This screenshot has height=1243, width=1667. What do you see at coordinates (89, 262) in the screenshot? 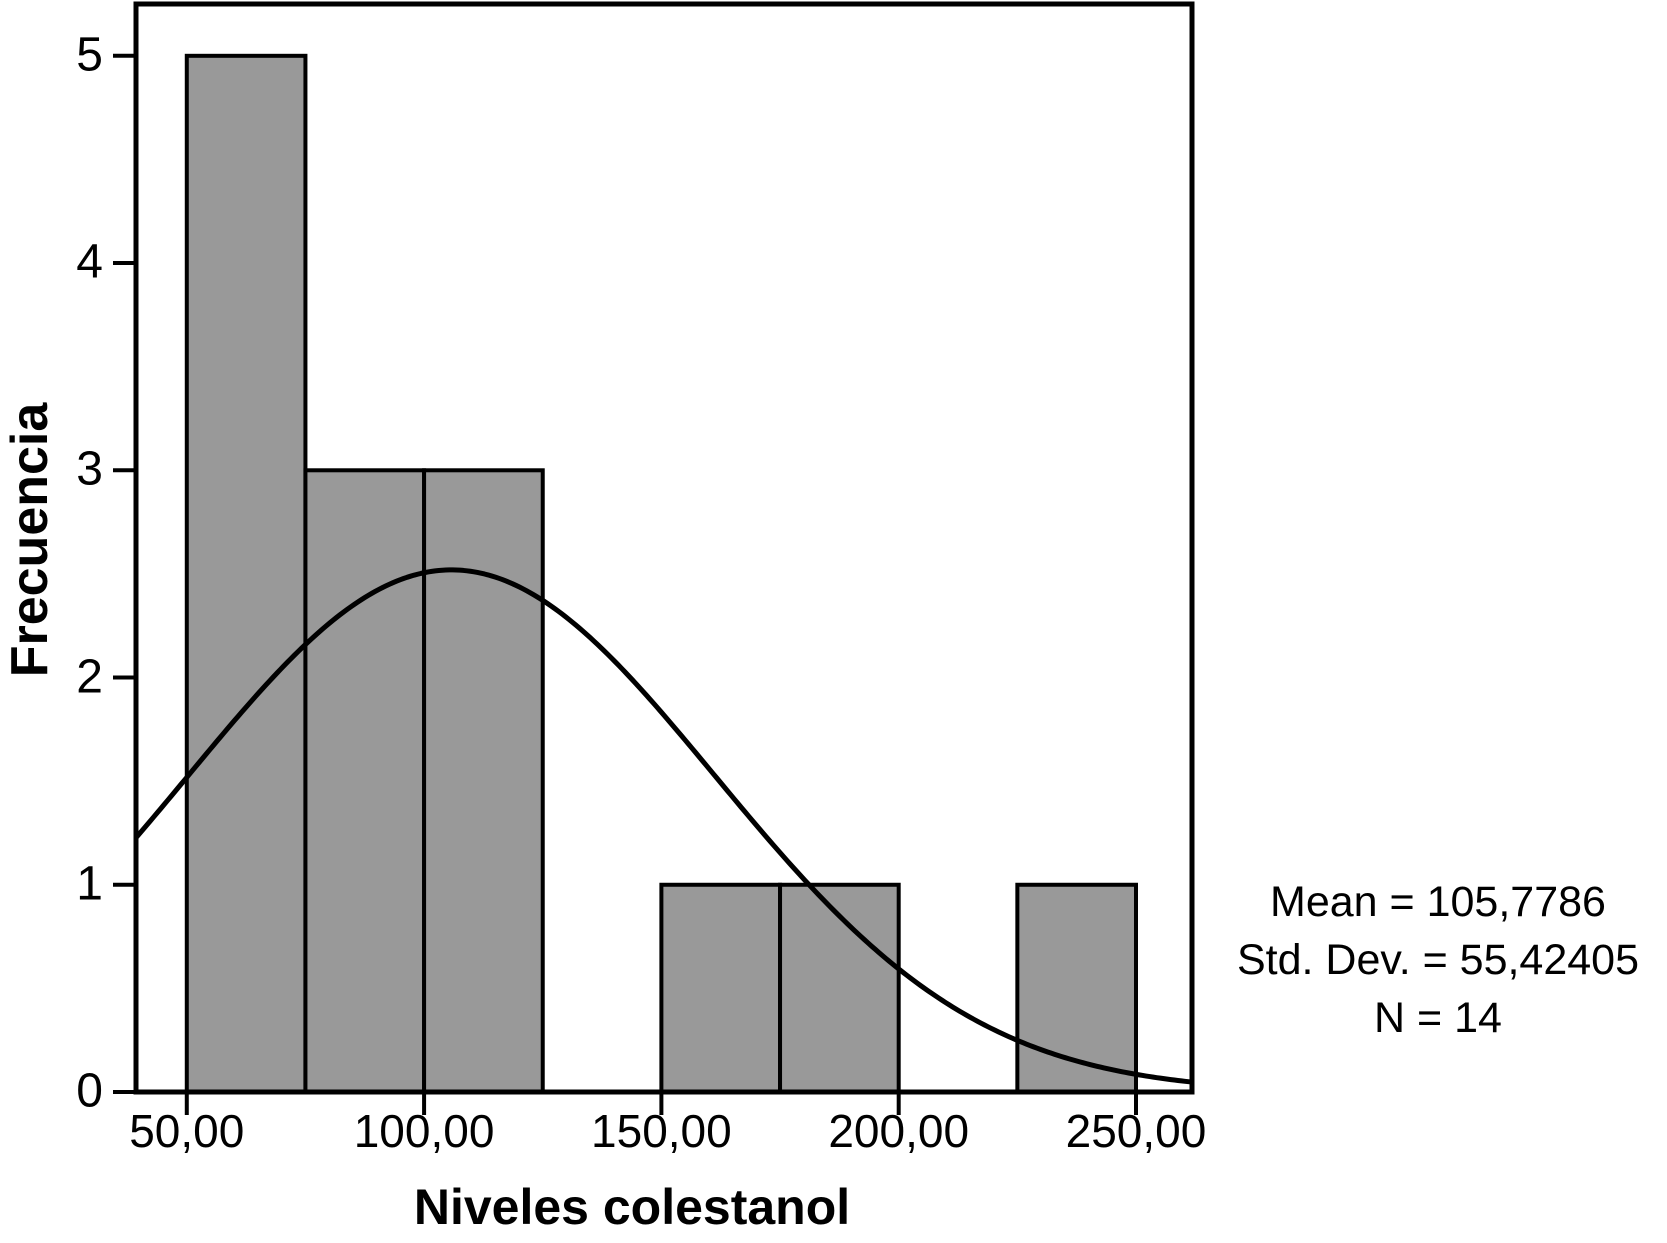
I see `y-tick-label: 4` at bounding box center [89, 262].